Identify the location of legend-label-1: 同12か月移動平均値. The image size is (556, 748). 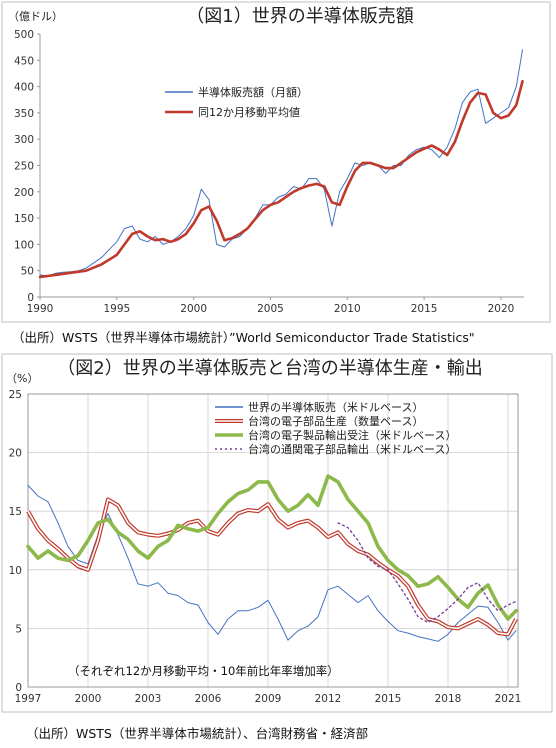
(249, 112).